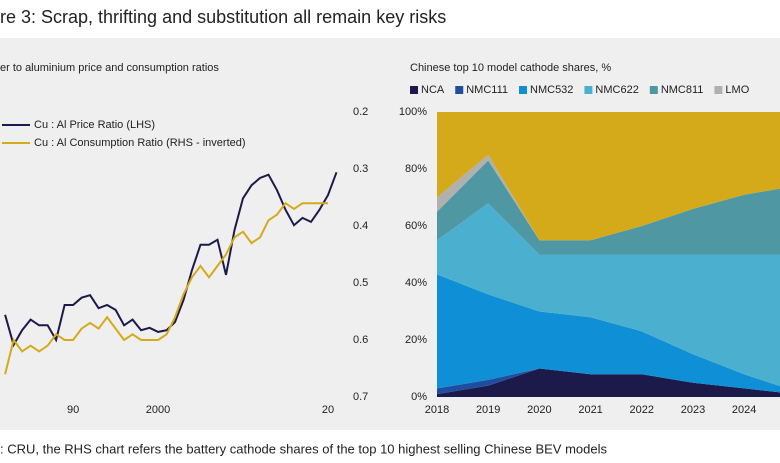 The image size is (780, 463). What do you see at coordinates (488, 410) in the screenshot?
I see `x-tick-label: 2019` at bounding box center [488, 410].